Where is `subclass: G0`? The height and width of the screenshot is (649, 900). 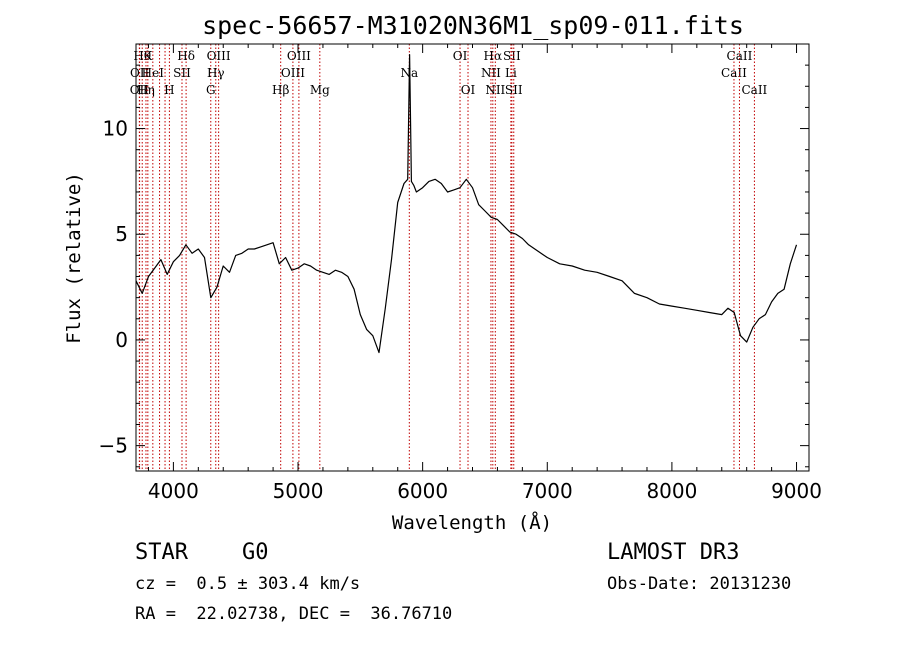
subclass: G0 is located at coordinates (255, 552).